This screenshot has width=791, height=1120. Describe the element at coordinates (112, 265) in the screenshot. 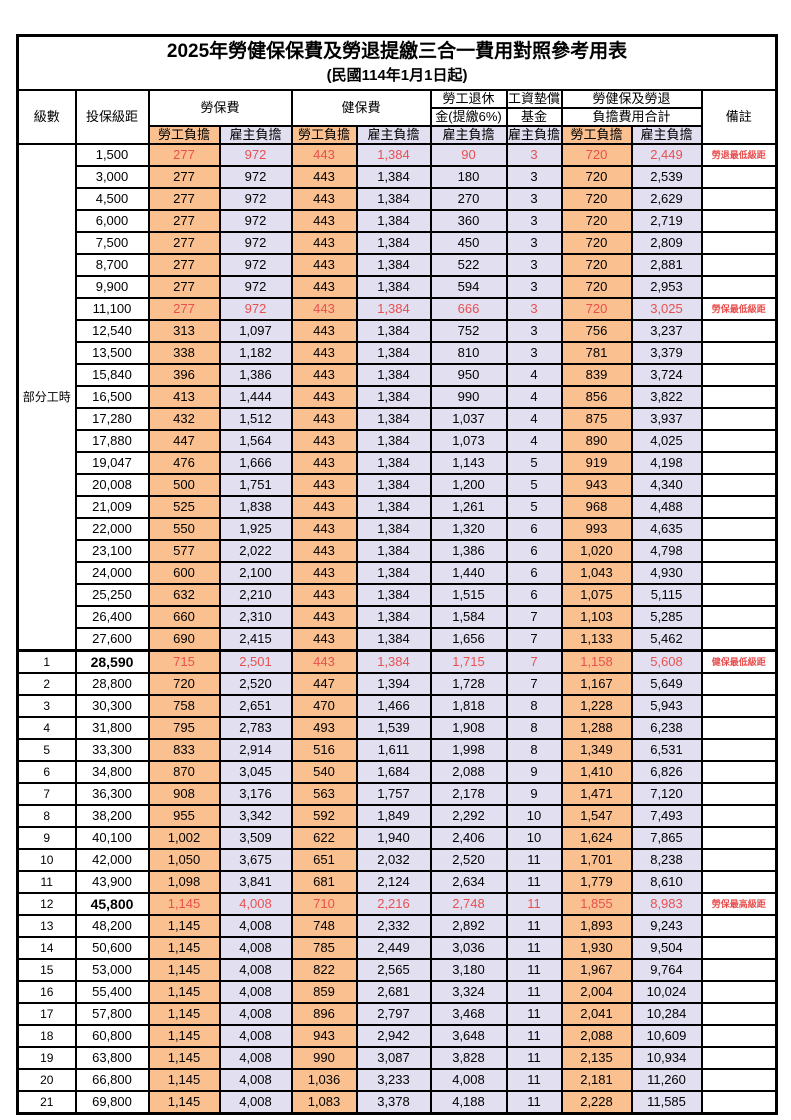

I see `bracket-cell: 8,700` at that location.